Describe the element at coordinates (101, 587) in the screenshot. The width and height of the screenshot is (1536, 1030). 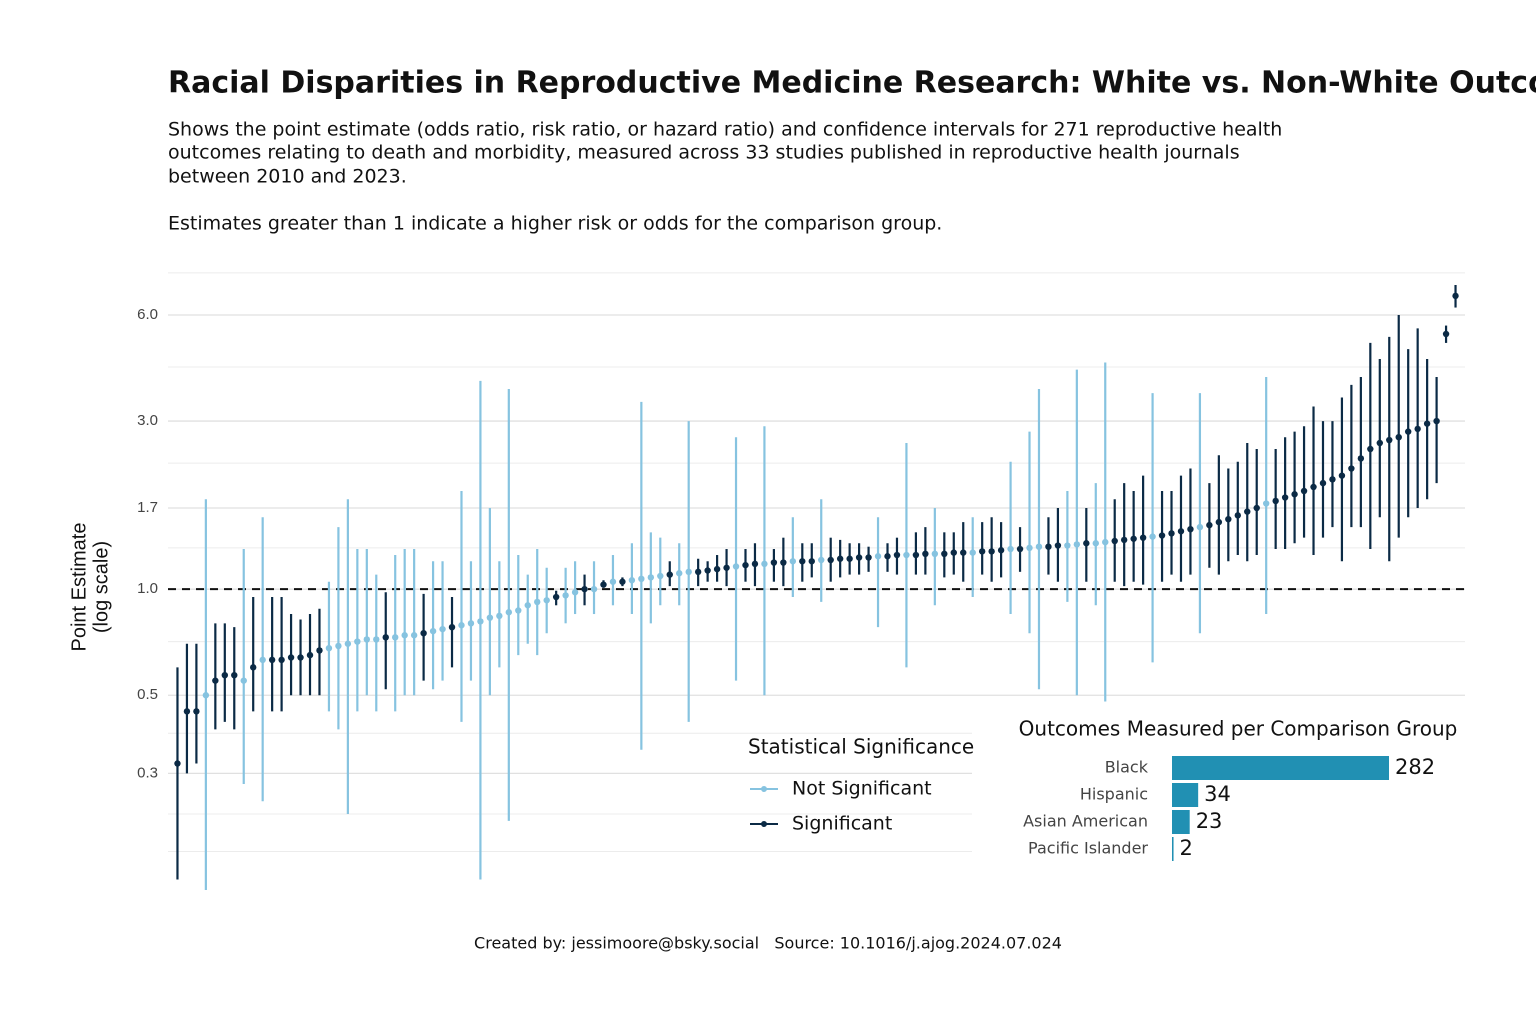
I see `y-axis-title: (log scale)` at that location.